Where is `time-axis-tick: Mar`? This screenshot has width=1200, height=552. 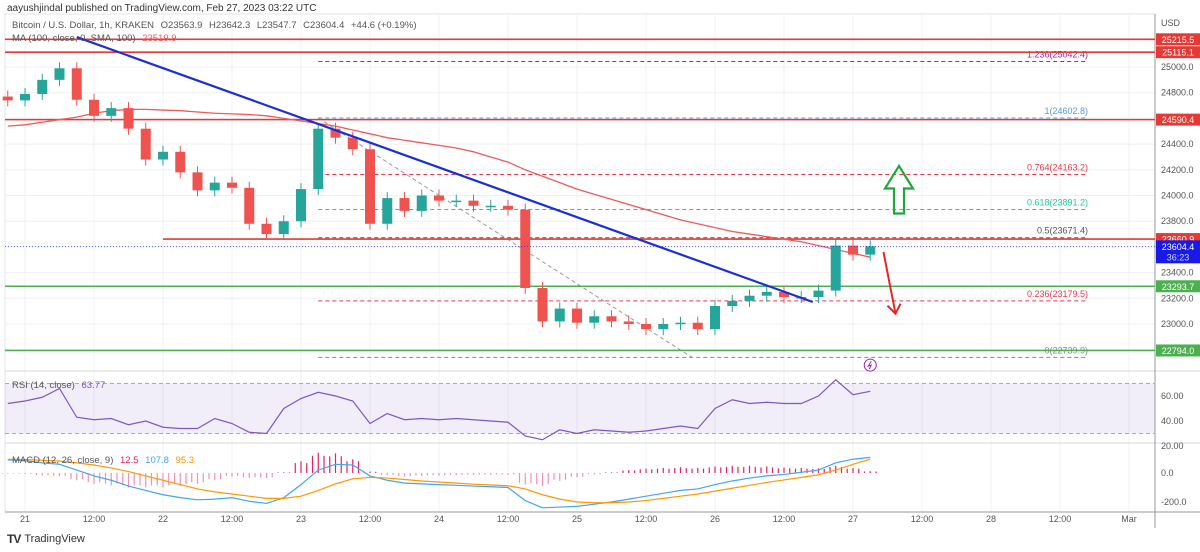
time-axis-tick: Mar is located at coordinates (1129, 519).